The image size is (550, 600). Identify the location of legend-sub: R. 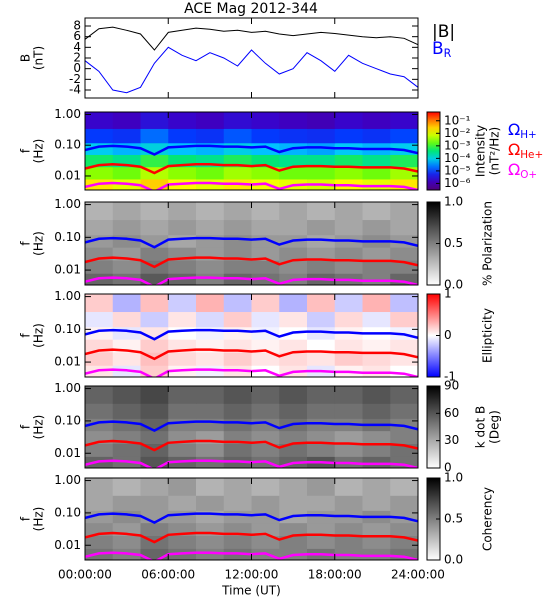
(448, 53).